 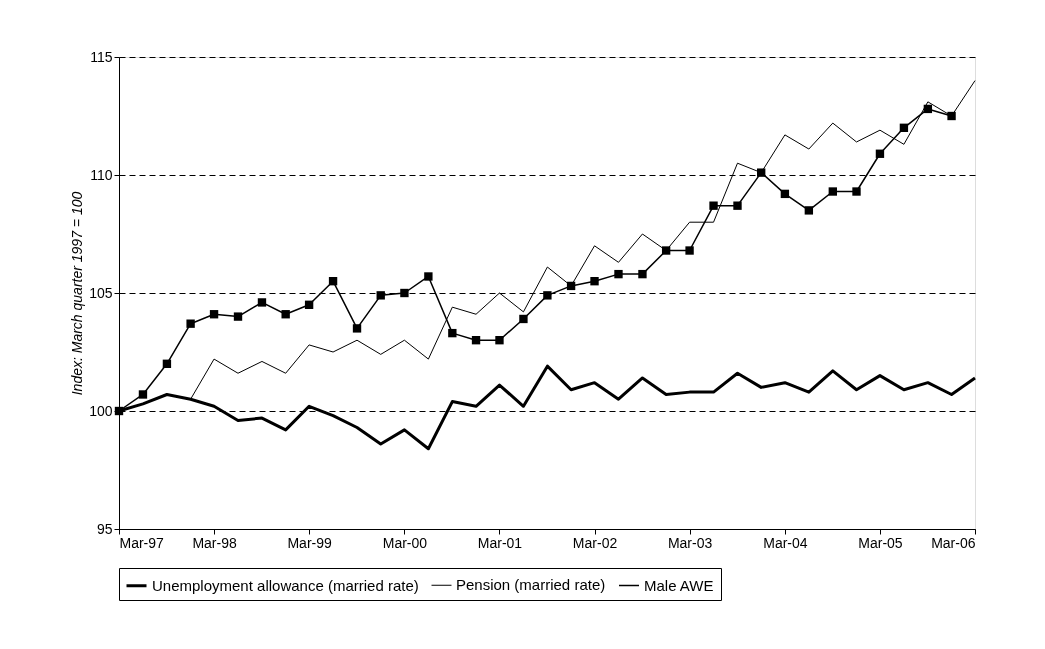 I want to click on x-tick-label: Mar-03, so click(x=690, y=542).